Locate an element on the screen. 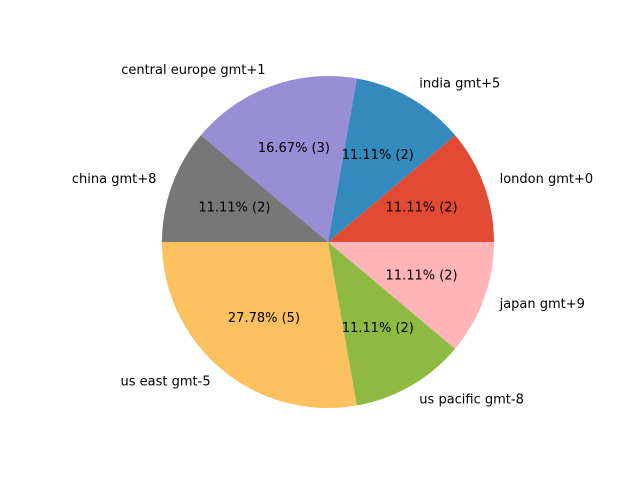 This screenshot has height=480, width=640. pie-category-label: london gmt+0 is located at coordinates (547, 179).